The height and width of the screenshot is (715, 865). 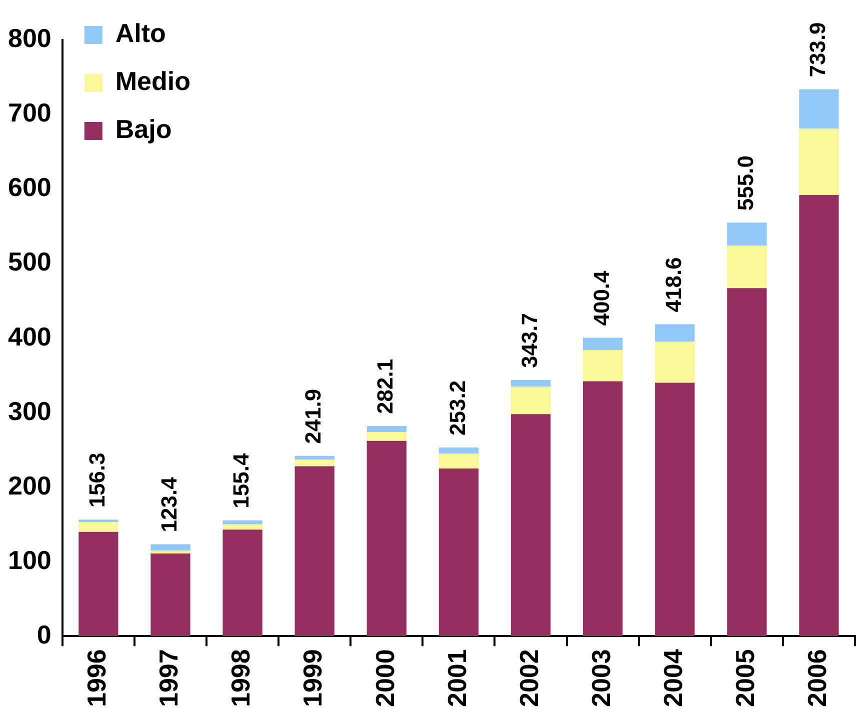 I want to click on x-tick-label: 2006, so click(x=817, y=678).